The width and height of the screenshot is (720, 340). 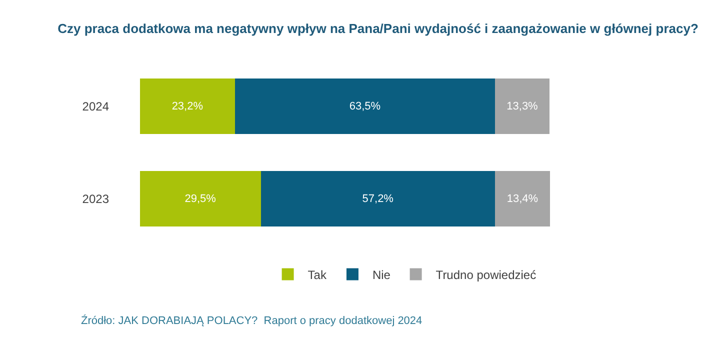 What do you see at coordinates (96, 199) in the screenshot?
I see `y-tick-label: 2023` at bounding box center [96, 199].